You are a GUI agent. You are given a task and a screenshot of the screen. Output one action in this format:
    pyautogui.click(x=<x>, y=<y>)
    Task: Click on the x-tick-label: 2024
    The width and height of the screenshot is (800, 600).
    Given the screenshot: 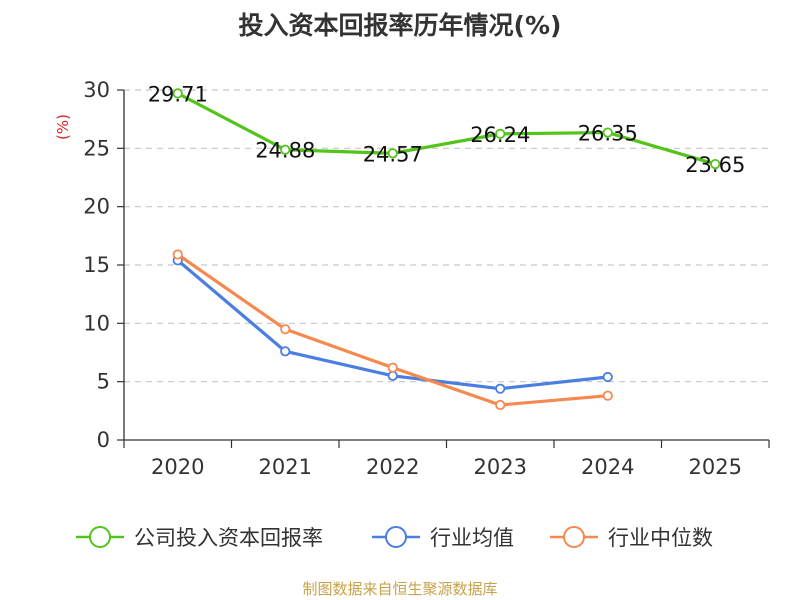 What is the action you would take?
    pyautogui.click(x=607, y=467)
    